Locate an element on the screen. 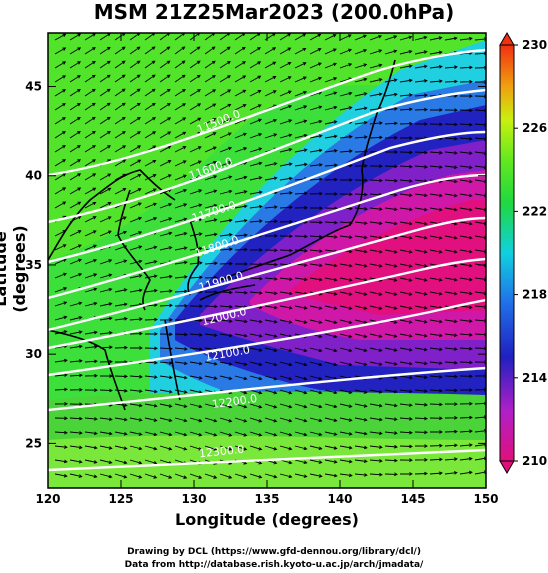 The height and width of the screenshot is (573, 548). x-tick-label: 150 is located at coordinates (485, 499).